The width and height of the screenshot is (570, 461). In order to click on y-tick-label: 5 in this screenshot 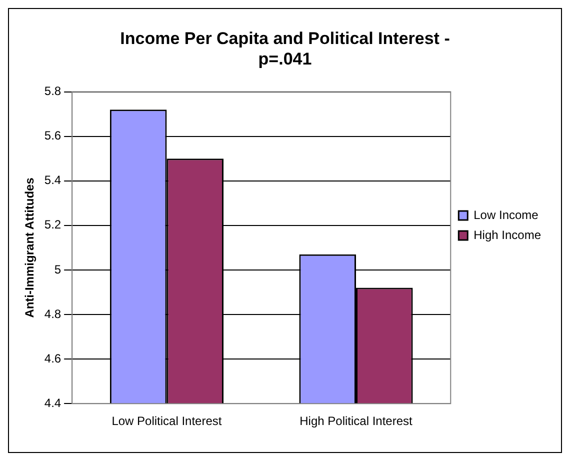, I will do `click(58, 269)`.